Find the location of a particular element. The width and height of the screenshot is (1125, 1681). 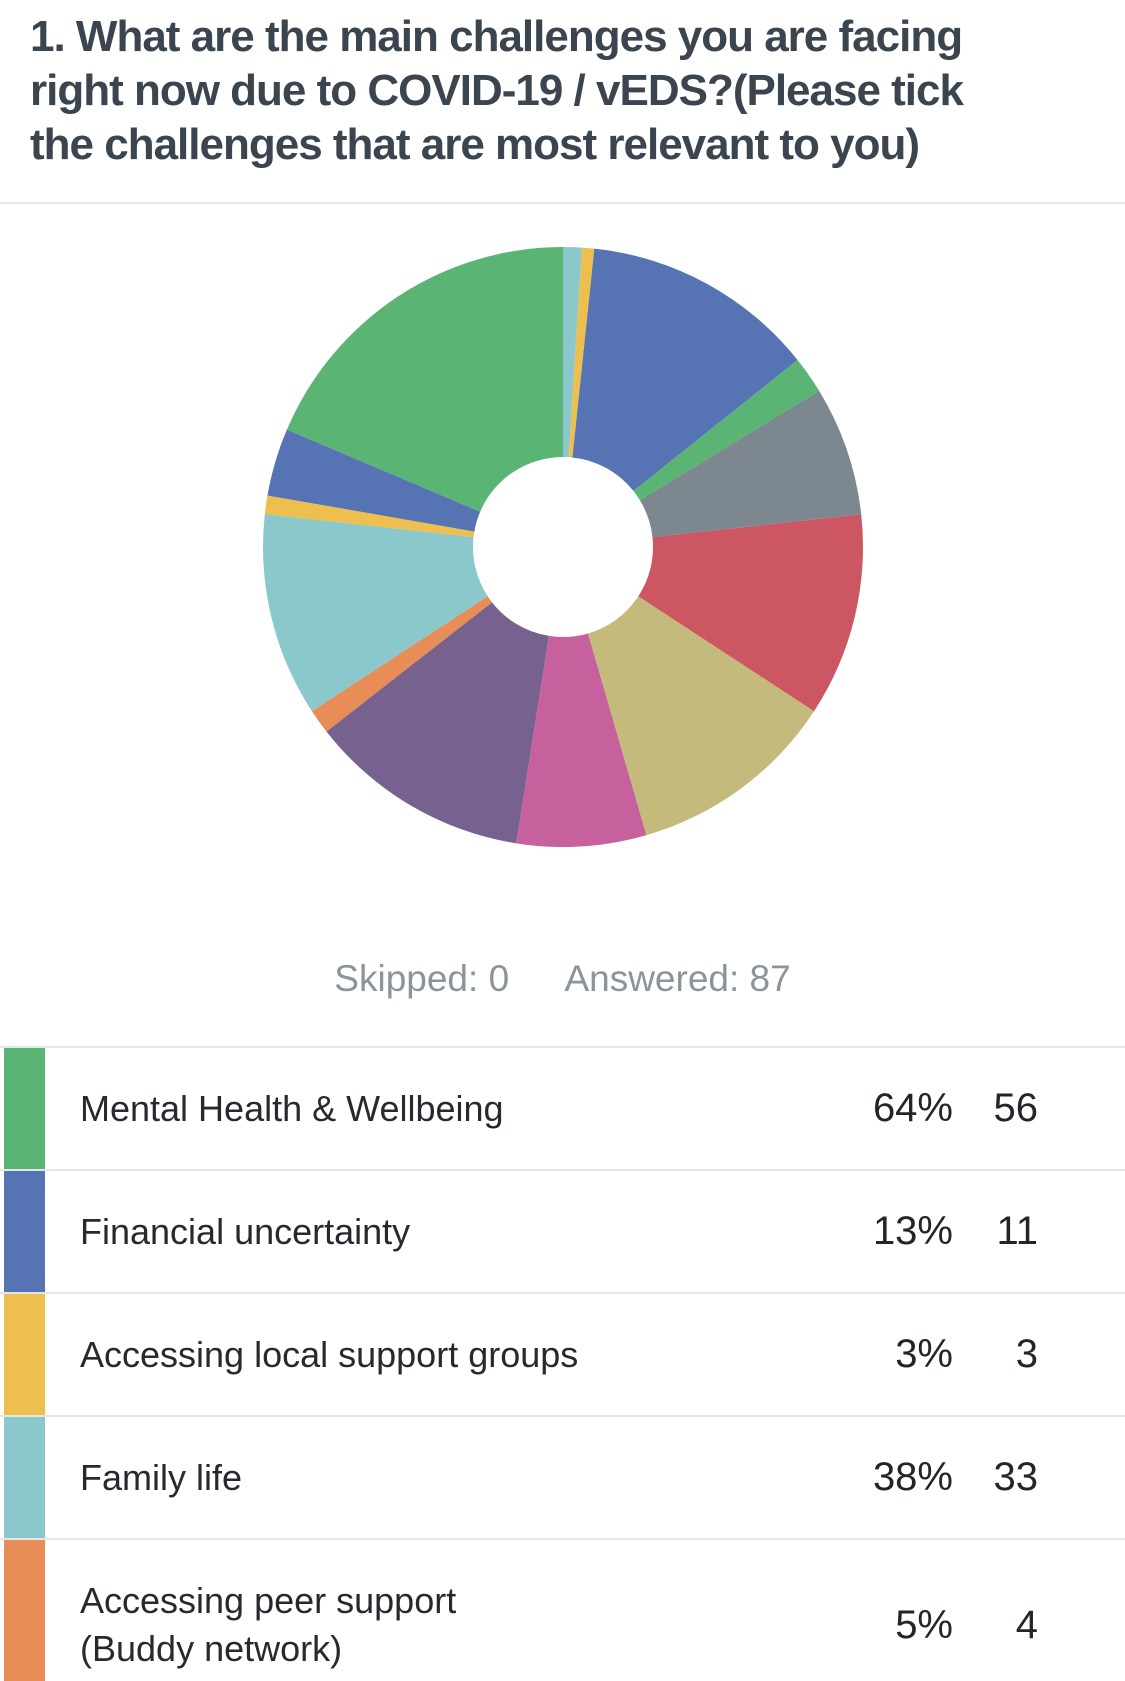

legend-row: Financial uncertainty 13% 11 is located at coordinates (562, 1230).